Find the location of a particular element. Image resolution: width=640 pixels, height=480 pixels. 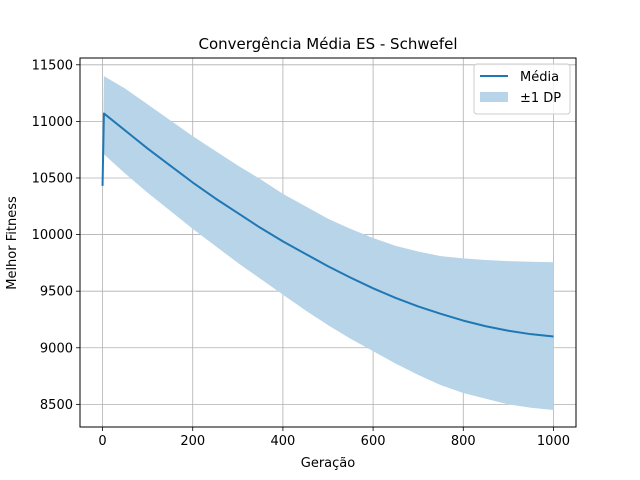

x-tick-label: 400 is located at coordinates (282, 441).